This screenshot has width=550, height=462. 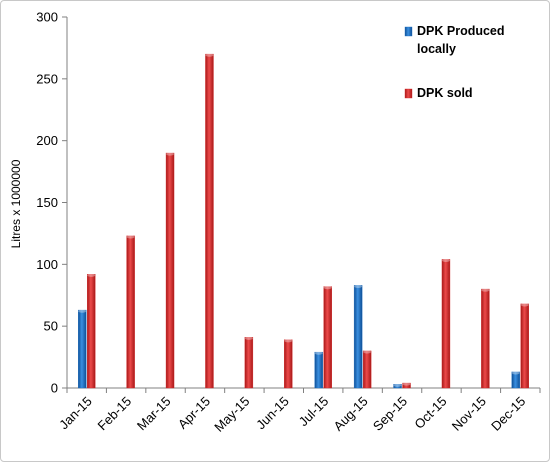 What do you see at coordinates (47, 140) in the screenshot?
I see `y-tick-label: 200` at bounding box center [47, 140].